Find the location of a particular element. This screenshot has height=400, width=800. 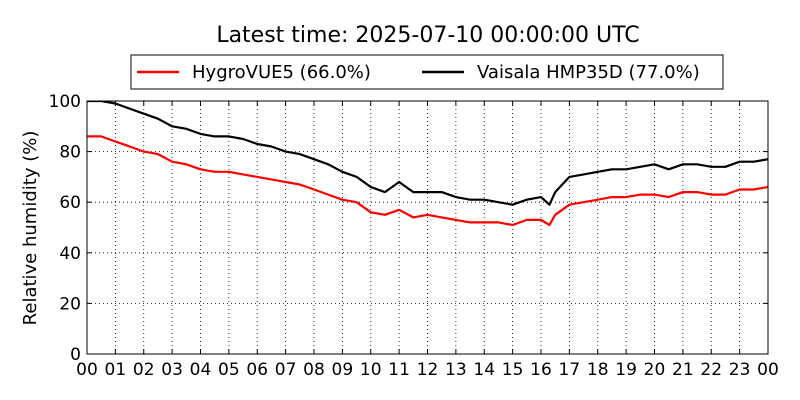

y-tick-label: 60 is located at coordinates (70, 203).